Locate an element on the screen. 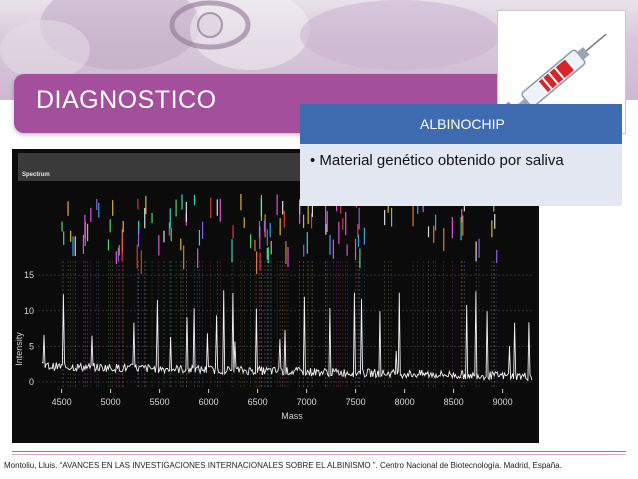 This screenshot has height=479, width=638. footer-divider is located at coordinates (319, 451).